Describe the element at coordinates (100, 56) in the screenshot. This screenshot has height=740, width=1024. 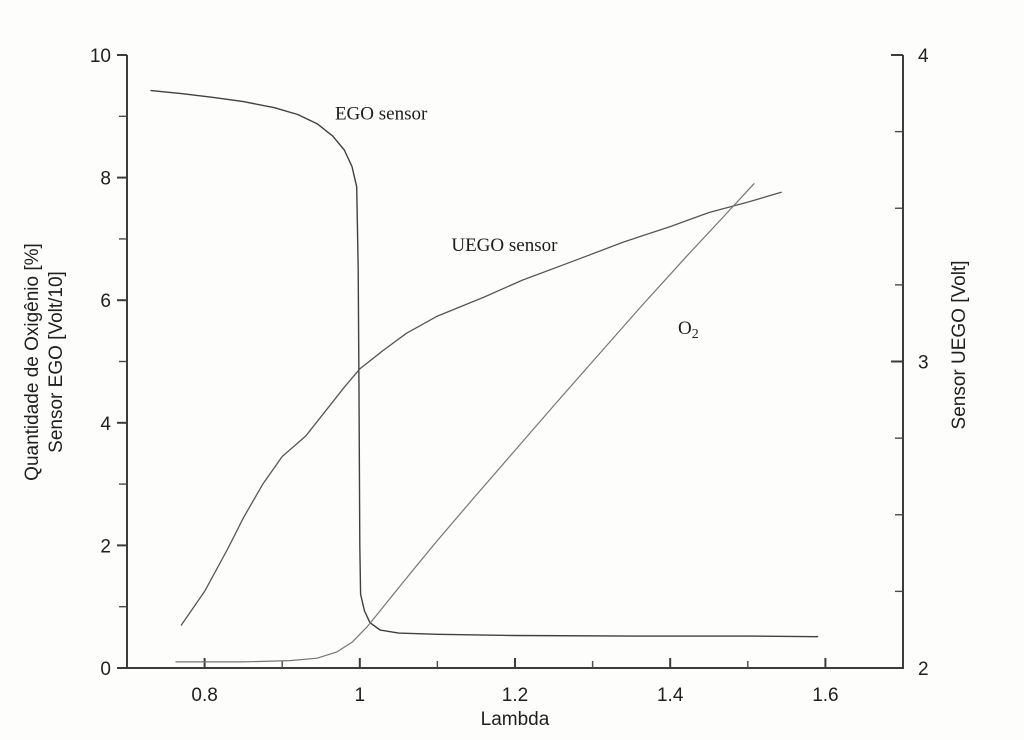
I see `y-left-tick-label: 10` at that location.